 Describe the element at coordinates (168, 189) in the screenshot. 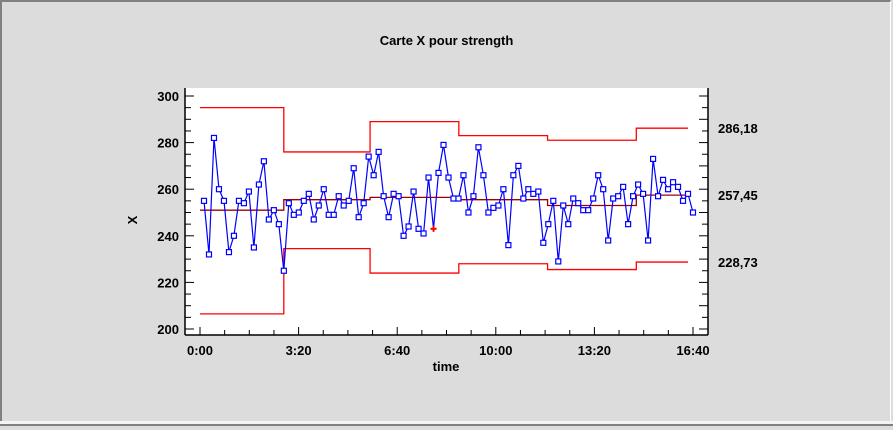

I see `y-tick-label: 260` at that location.